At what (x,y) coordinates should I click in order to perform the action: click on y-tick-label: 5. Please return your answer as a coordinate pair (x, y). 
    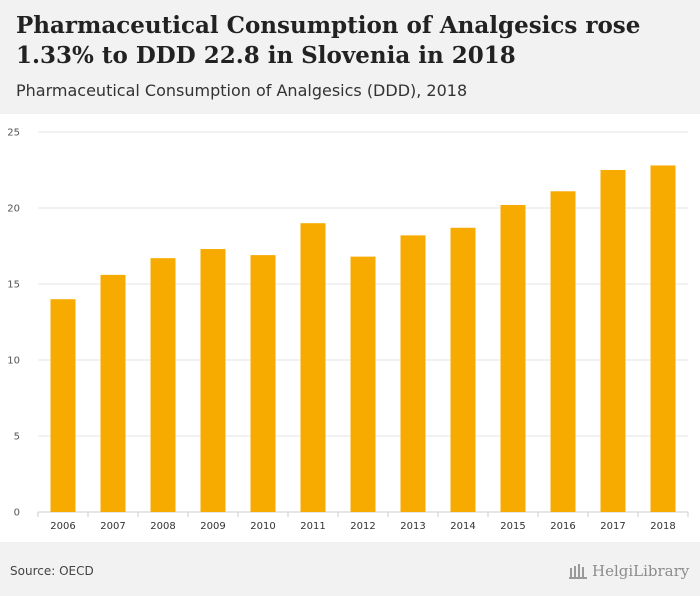
    Looking at the image, I should click on (17, 437).